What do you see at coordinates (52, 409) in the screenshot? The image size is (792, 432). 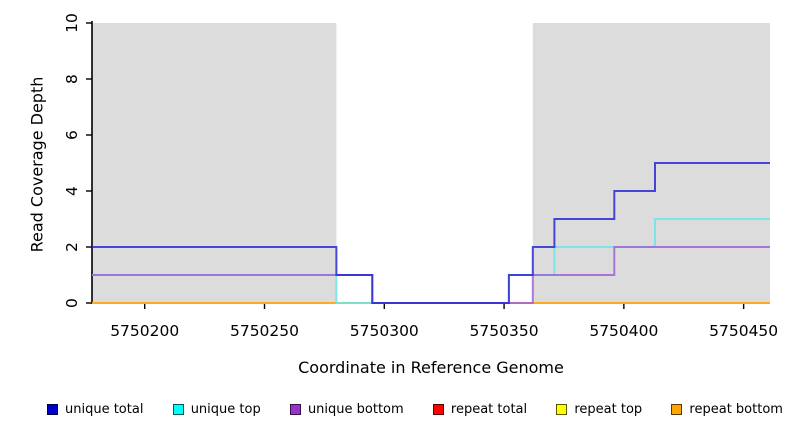 I see `legend-swatch-unique-total` at bounding box center [52, 409].